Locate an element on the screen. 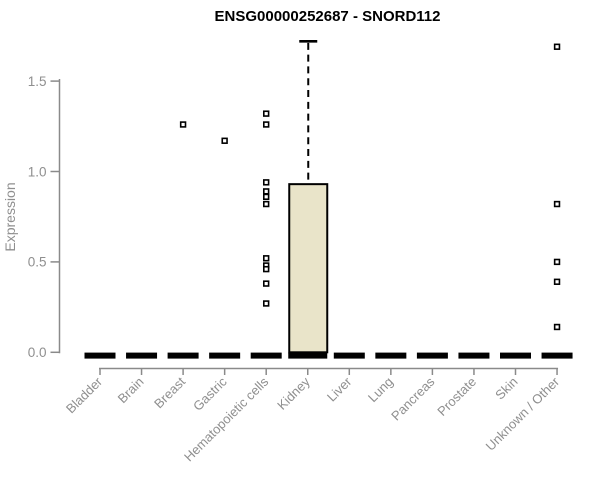 The width and height of the screenshot is (600, 500). chart-title: ENSG00000252687 - SNORD112 is located at coordinates (327, 16).